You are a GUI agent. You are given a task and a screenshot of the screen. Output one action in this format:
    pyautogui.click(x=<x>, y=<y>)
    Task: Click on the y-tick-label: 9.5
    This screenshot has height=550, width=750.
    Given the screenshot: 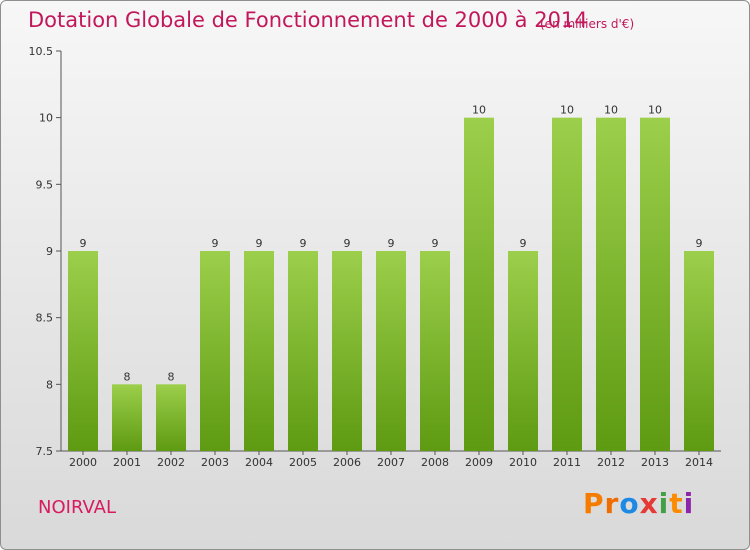 What is the action you would take?
    pyautogui.click(x=45, y=184)
    